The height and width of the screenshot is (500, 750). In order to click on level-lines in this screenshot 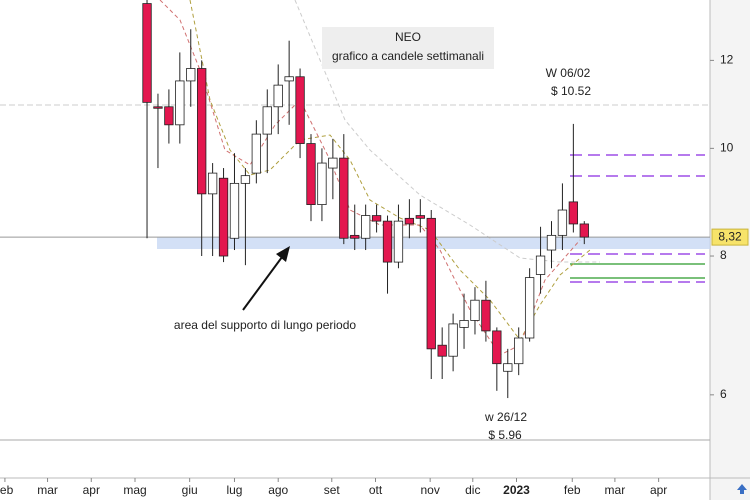, I will do `click(637, 218)`.